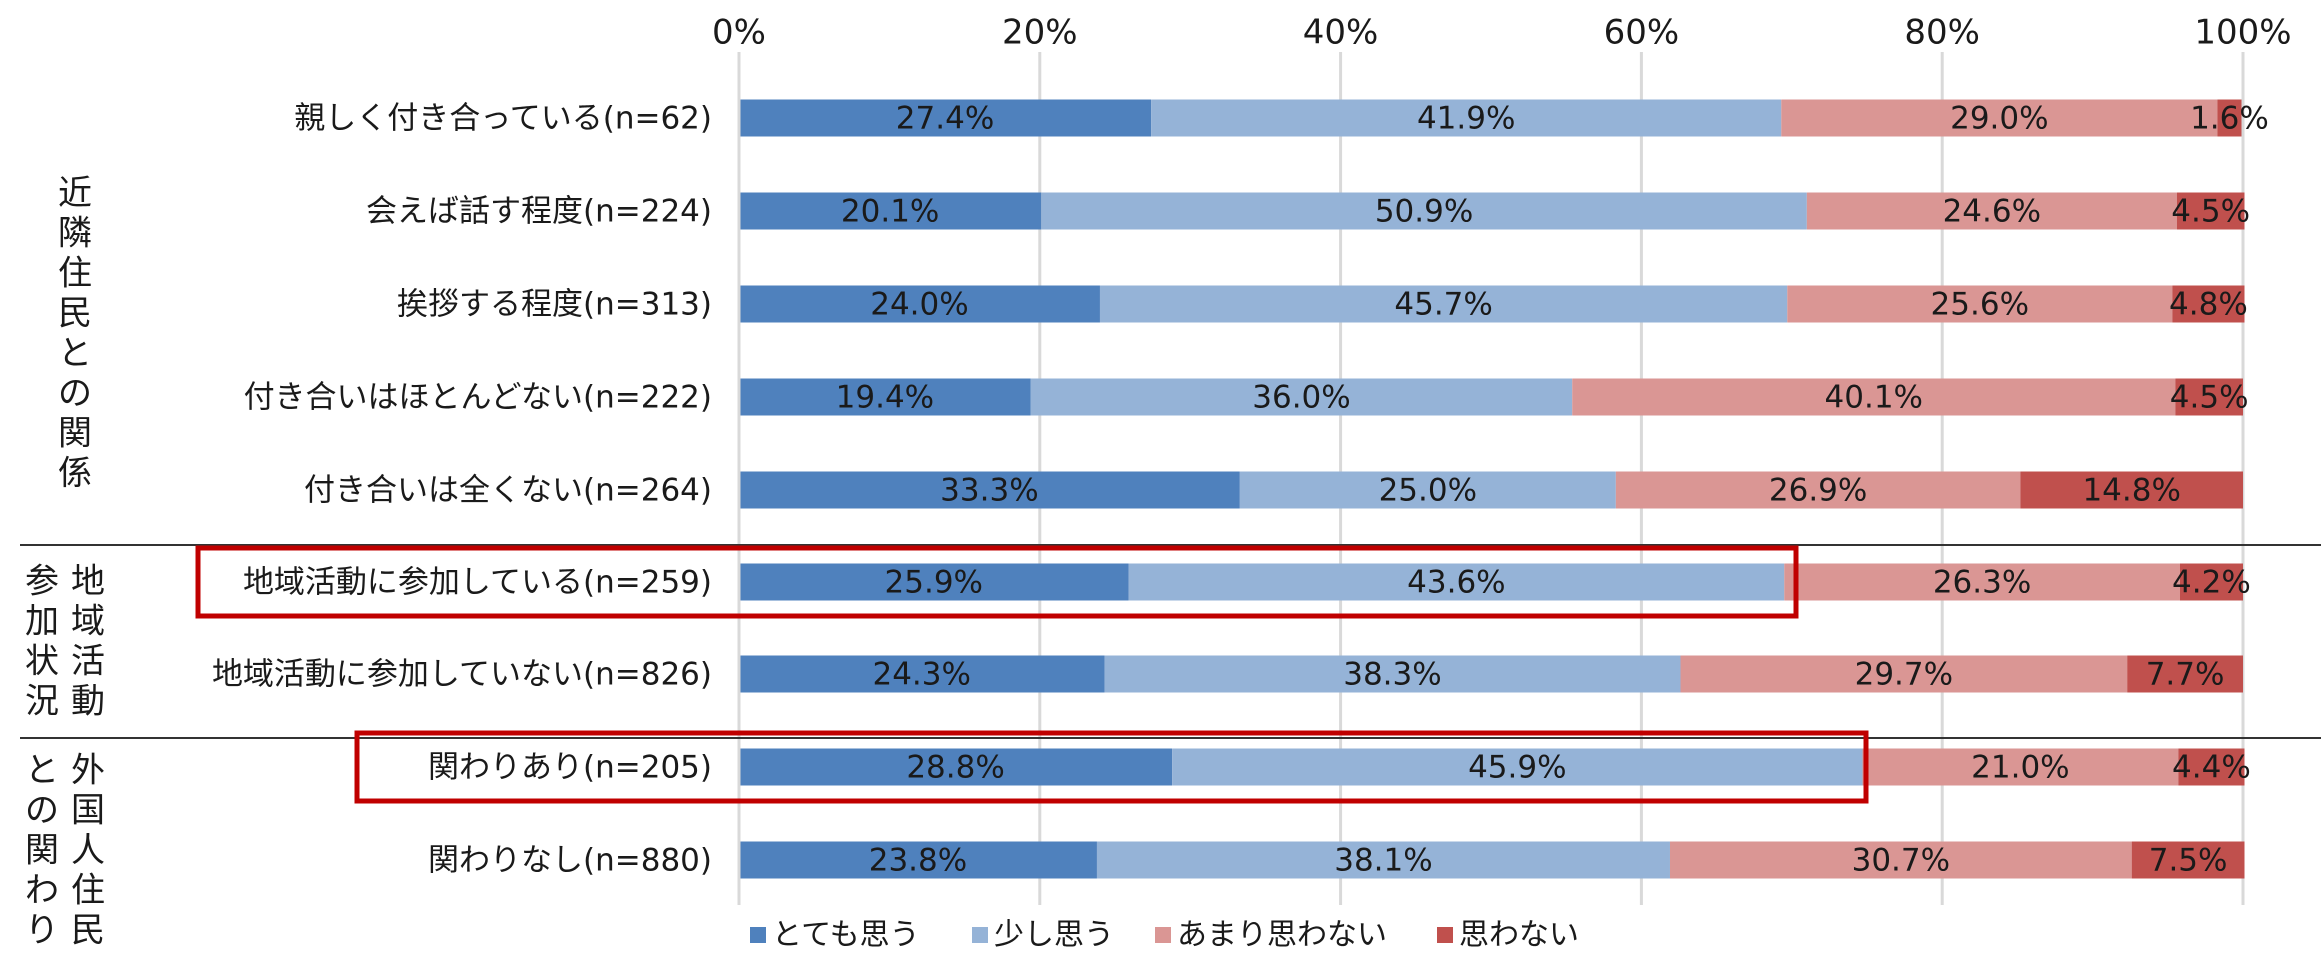  I want to click on data-label: 21.0%, so click(2020, 768).